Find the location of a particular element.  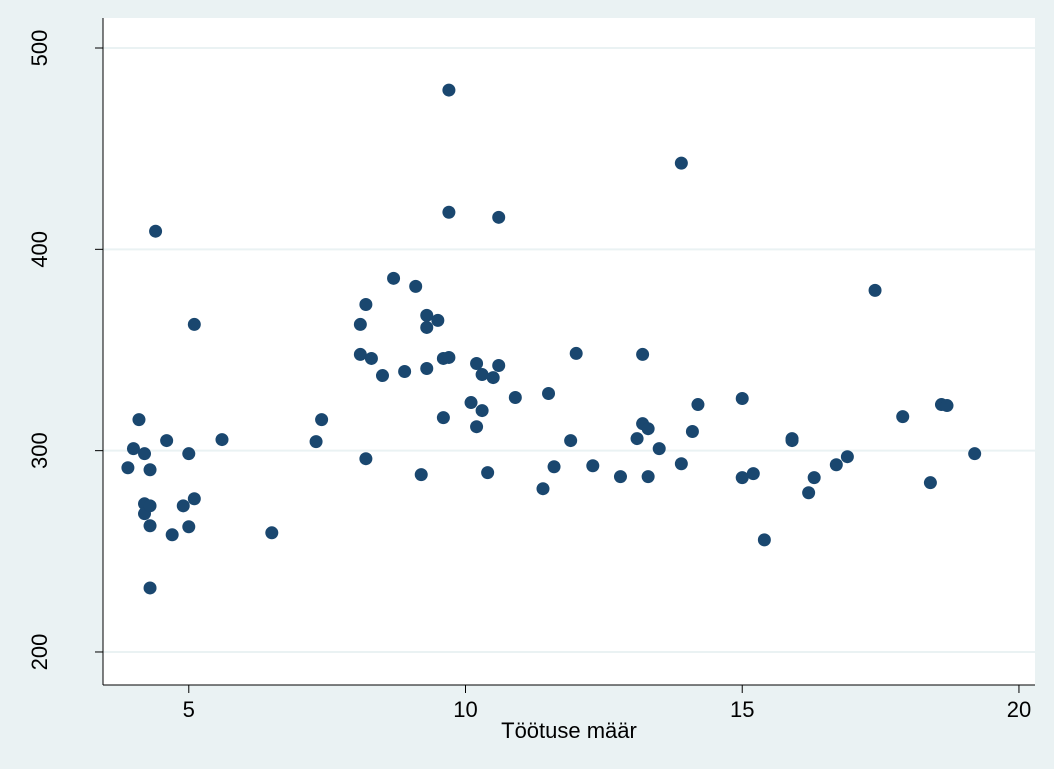

x-tick-label: 15 is located at coordinates (742, 709).